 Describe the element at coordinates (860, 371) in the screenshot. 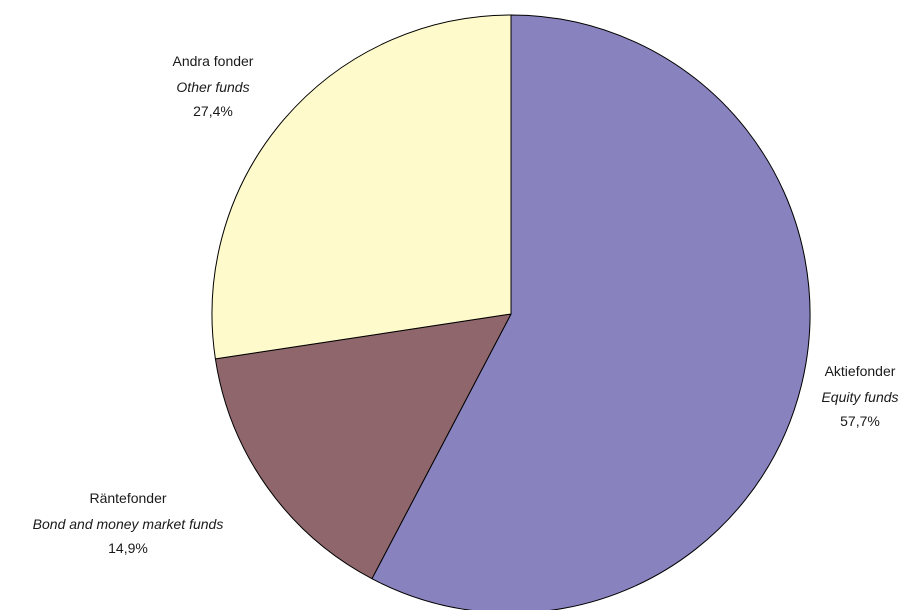

I see `label-equity-sv: Aktiefonder` at that location.